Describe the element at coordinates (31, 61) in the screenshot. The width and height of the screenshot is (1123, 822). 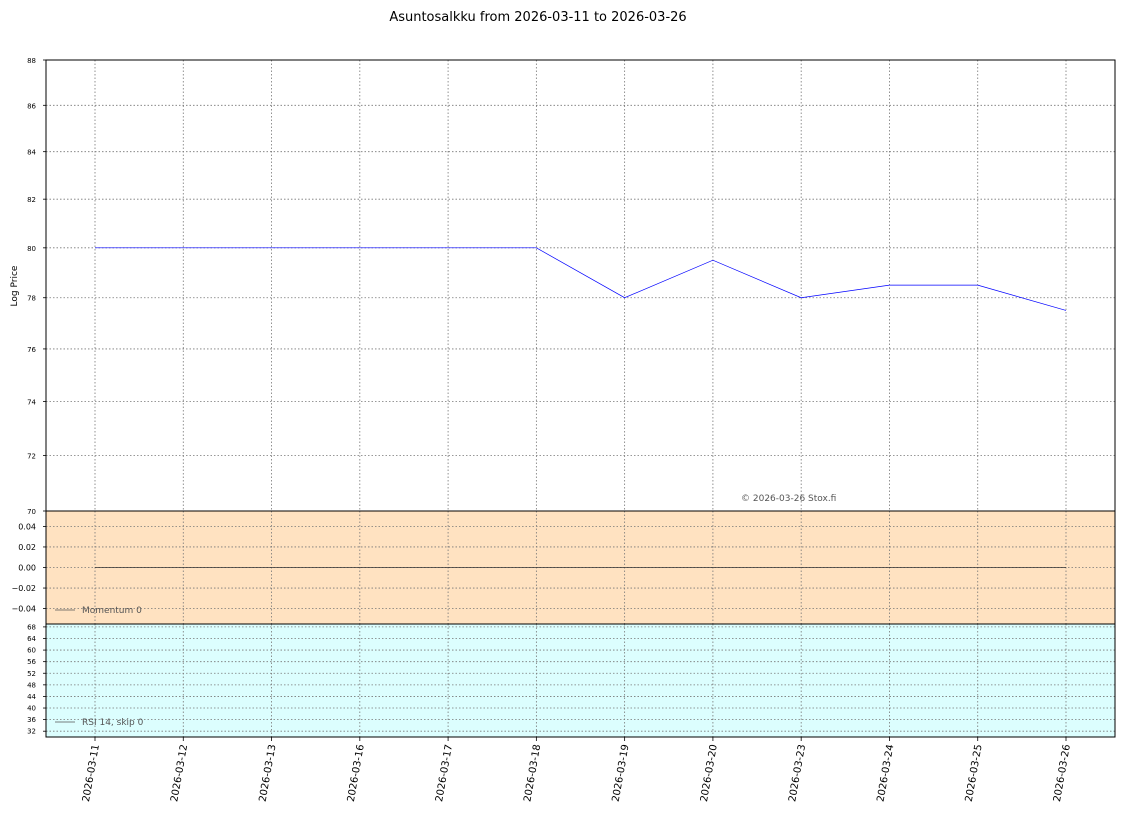
I see `price-y-tick-label: 88` at that location.